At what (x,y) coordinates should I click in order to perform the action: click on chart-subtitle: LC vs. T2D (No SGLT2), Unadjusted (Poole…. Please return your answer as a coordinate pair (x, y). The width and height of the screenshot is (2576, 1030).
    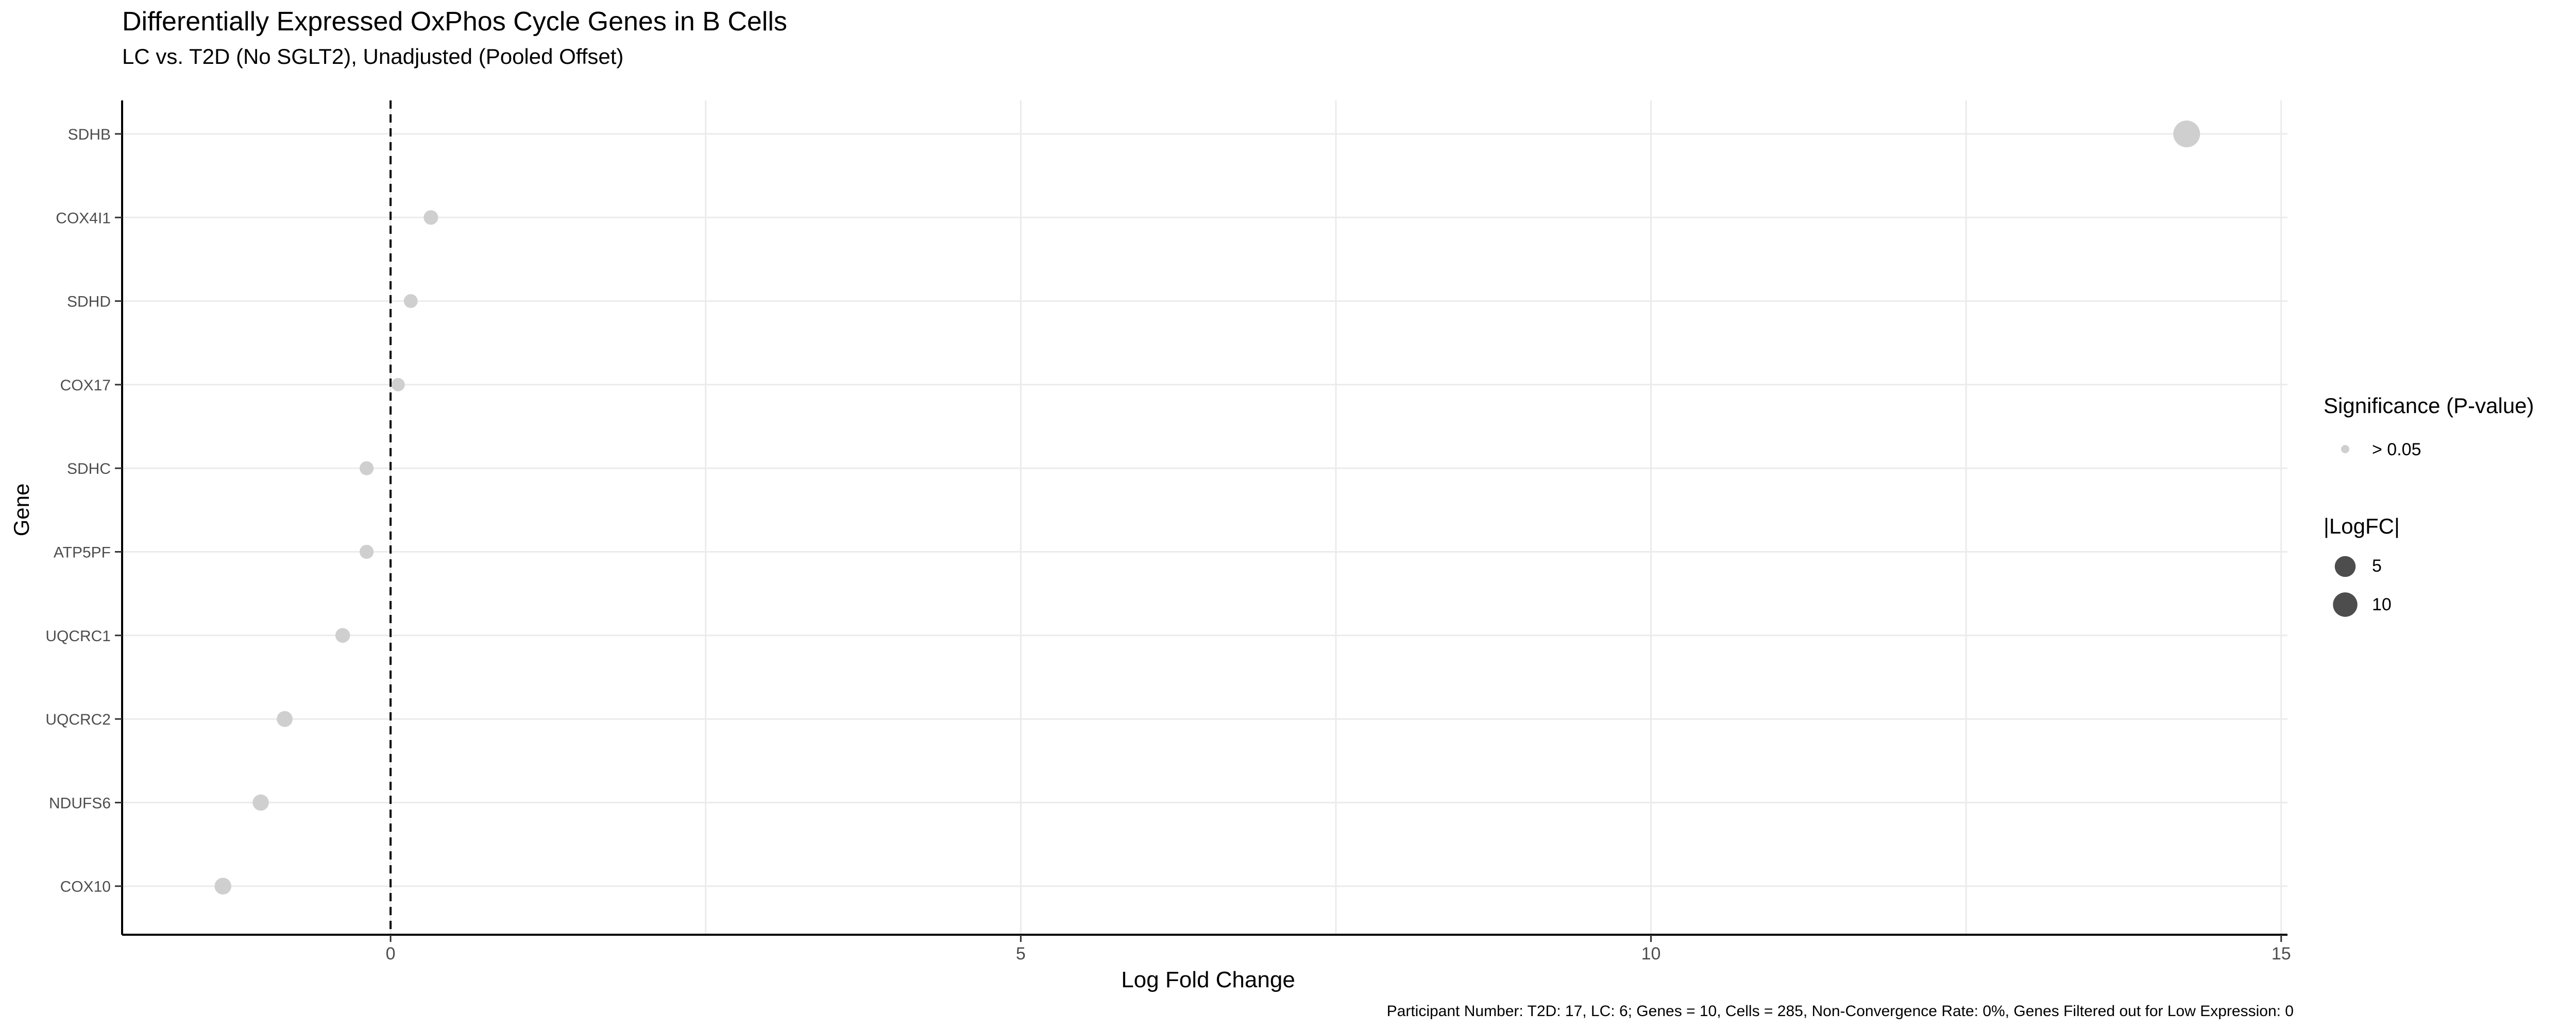
    Looking at the image, I should click on (373, 56).